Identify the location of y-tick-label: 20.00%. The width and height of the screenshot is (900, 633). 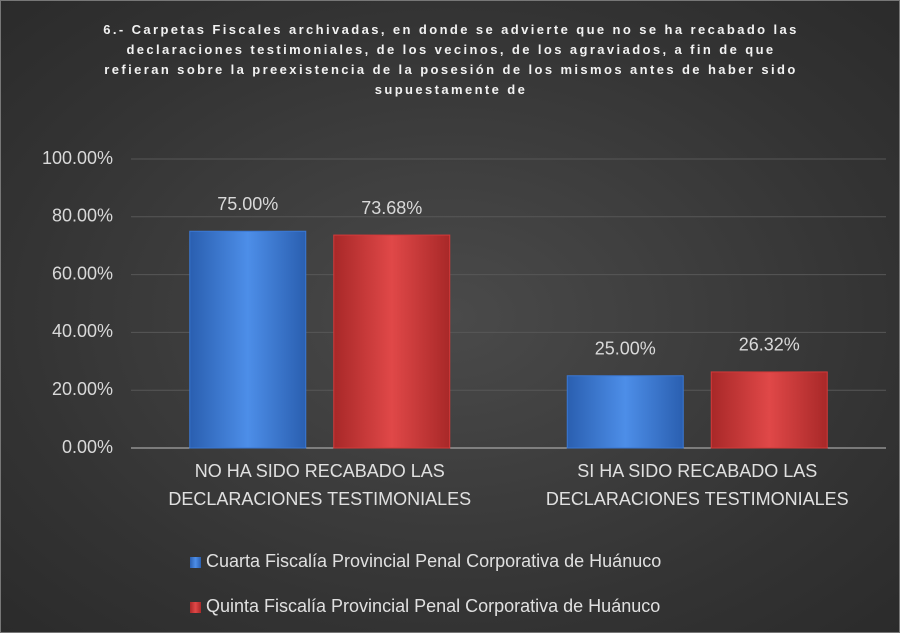
(82, 389).